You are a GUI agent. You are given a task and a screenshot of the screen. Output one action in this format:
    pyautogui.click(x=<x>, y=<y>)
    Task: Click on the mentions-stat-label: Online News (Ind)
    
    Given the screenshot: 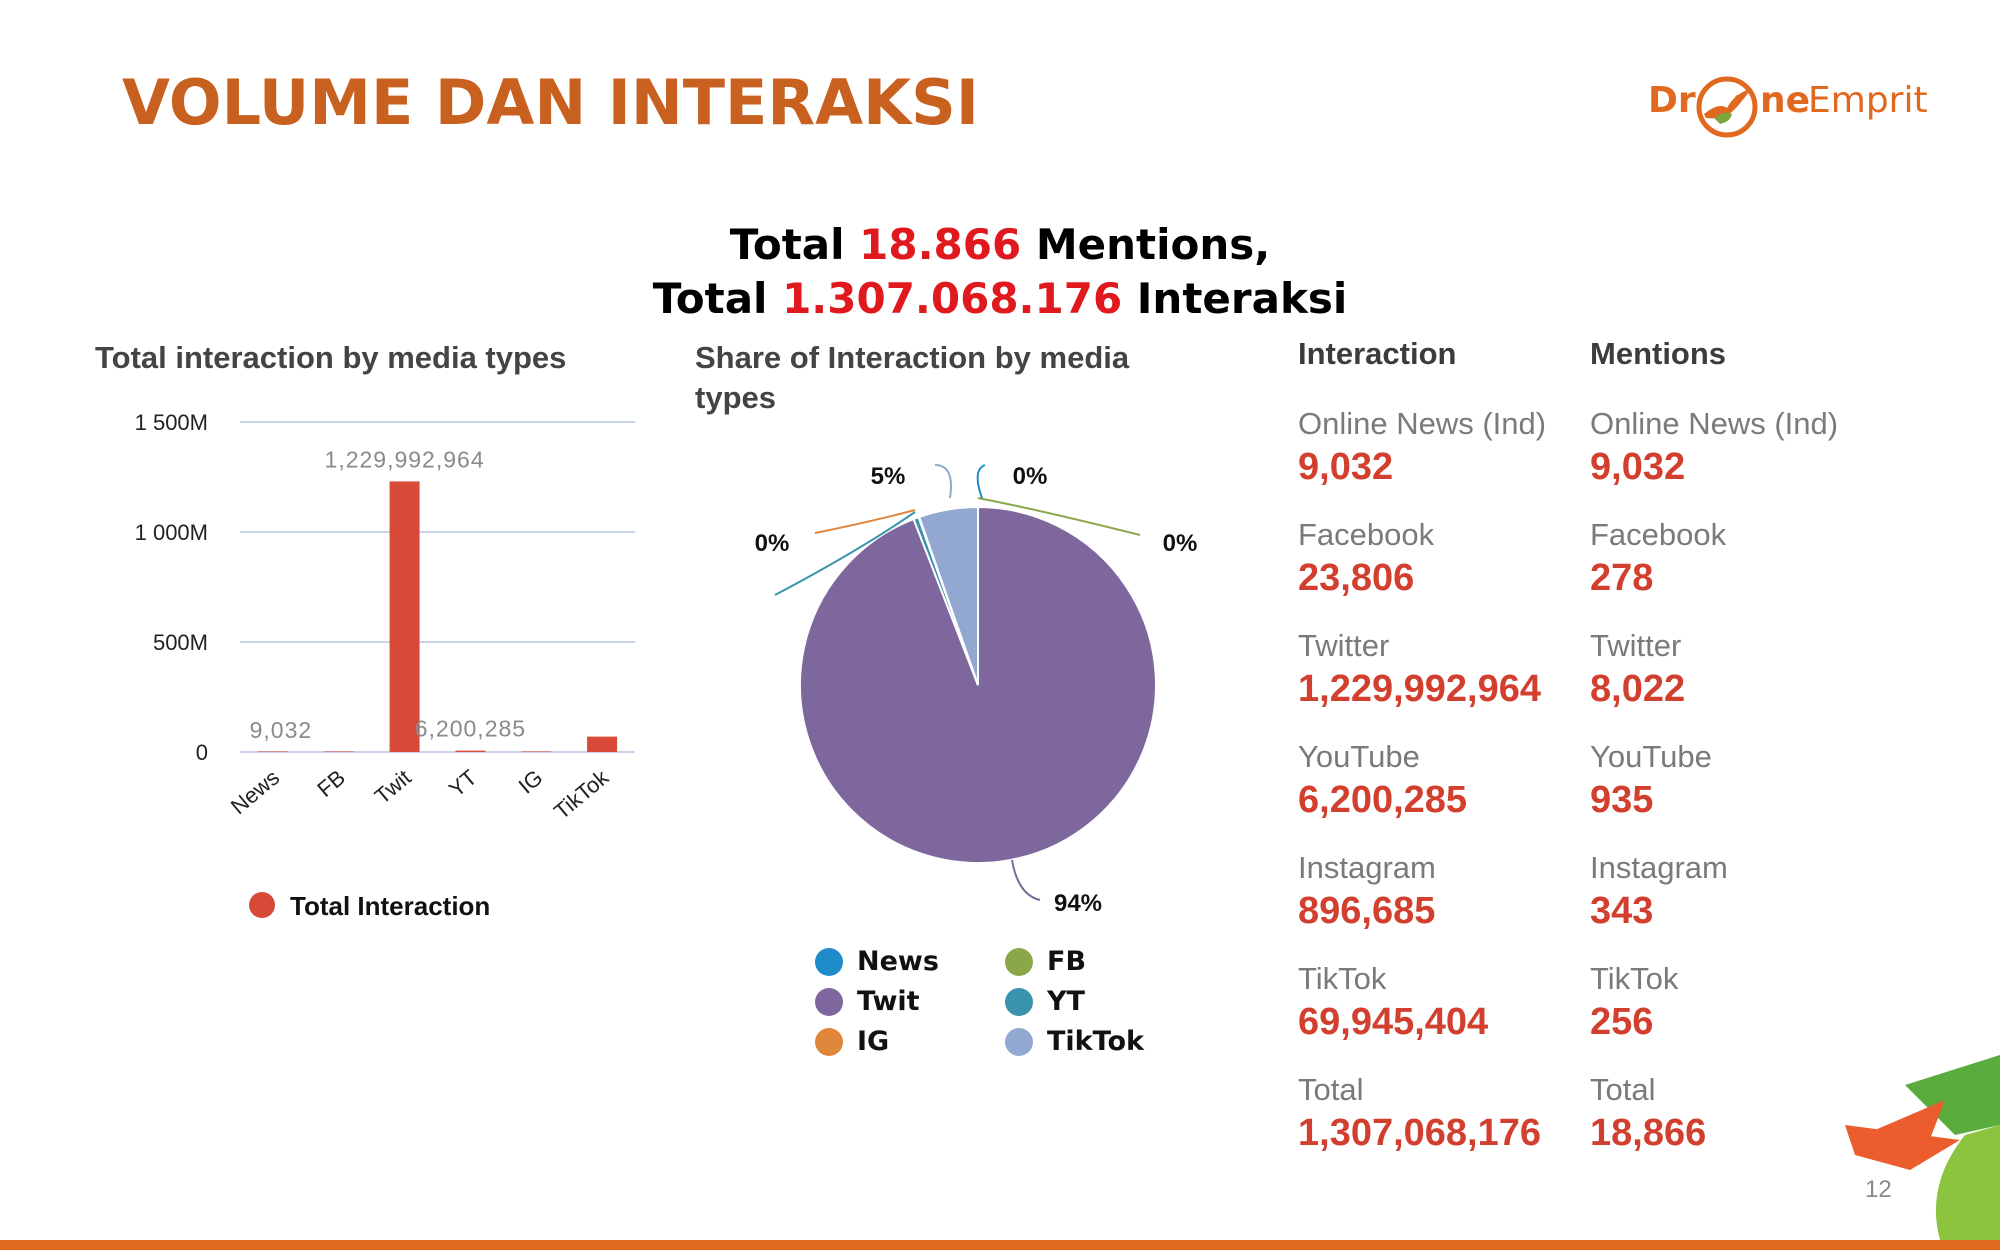 What is the action you would take?
    pyautogui.click(x=1714, y=423)
    